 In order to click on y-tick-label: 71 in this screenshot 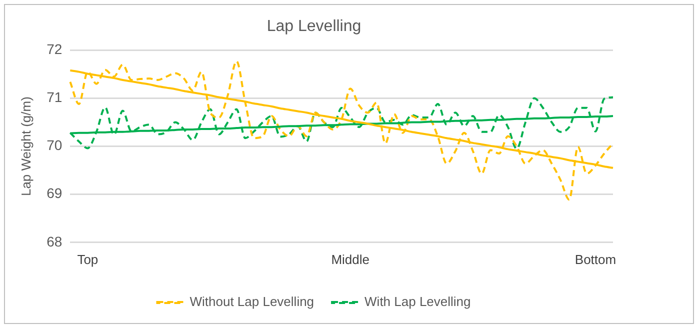, I will do `click(54, 97)`.